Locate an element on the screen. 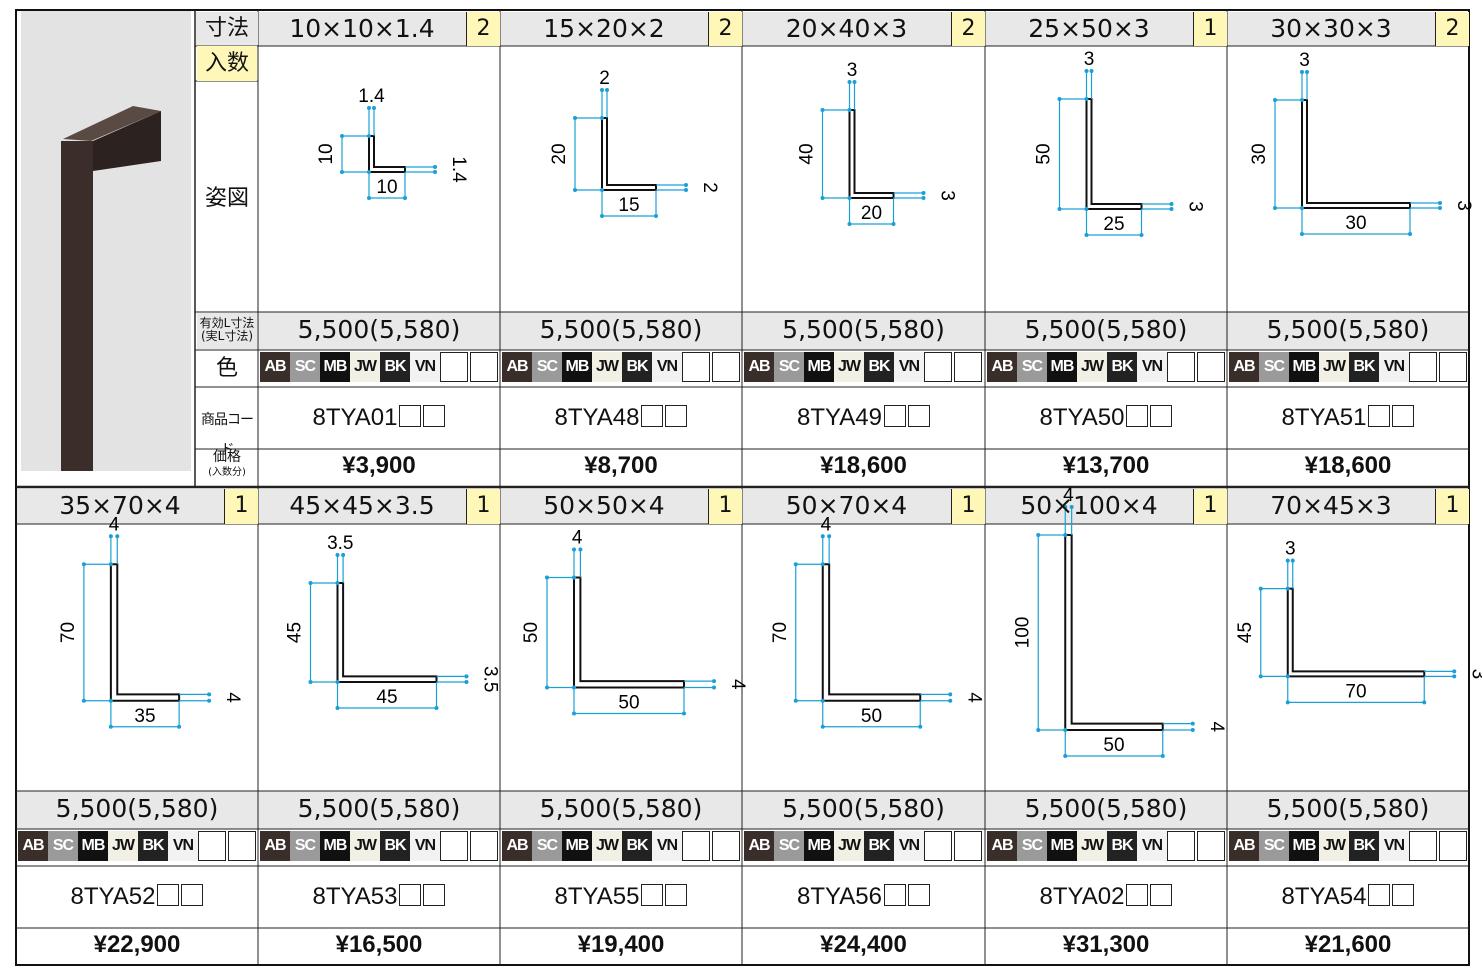  profile-drawing: 100 50 4 4 is located at coordinates (1119, 621).